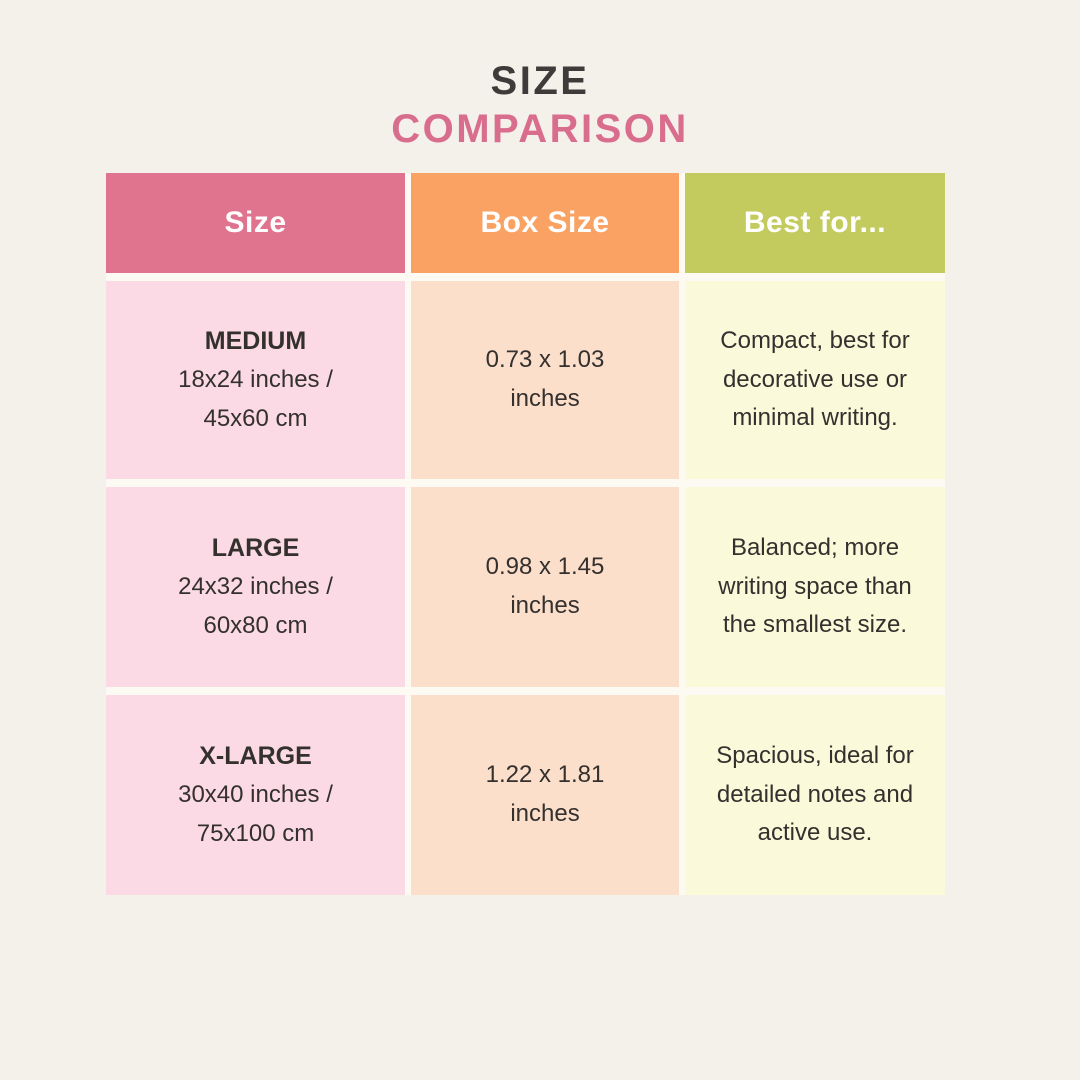 Image resolution: width=1080 pixels, height=1080 pixels. I want to click on column-header-size: Size, so click(255, 223).